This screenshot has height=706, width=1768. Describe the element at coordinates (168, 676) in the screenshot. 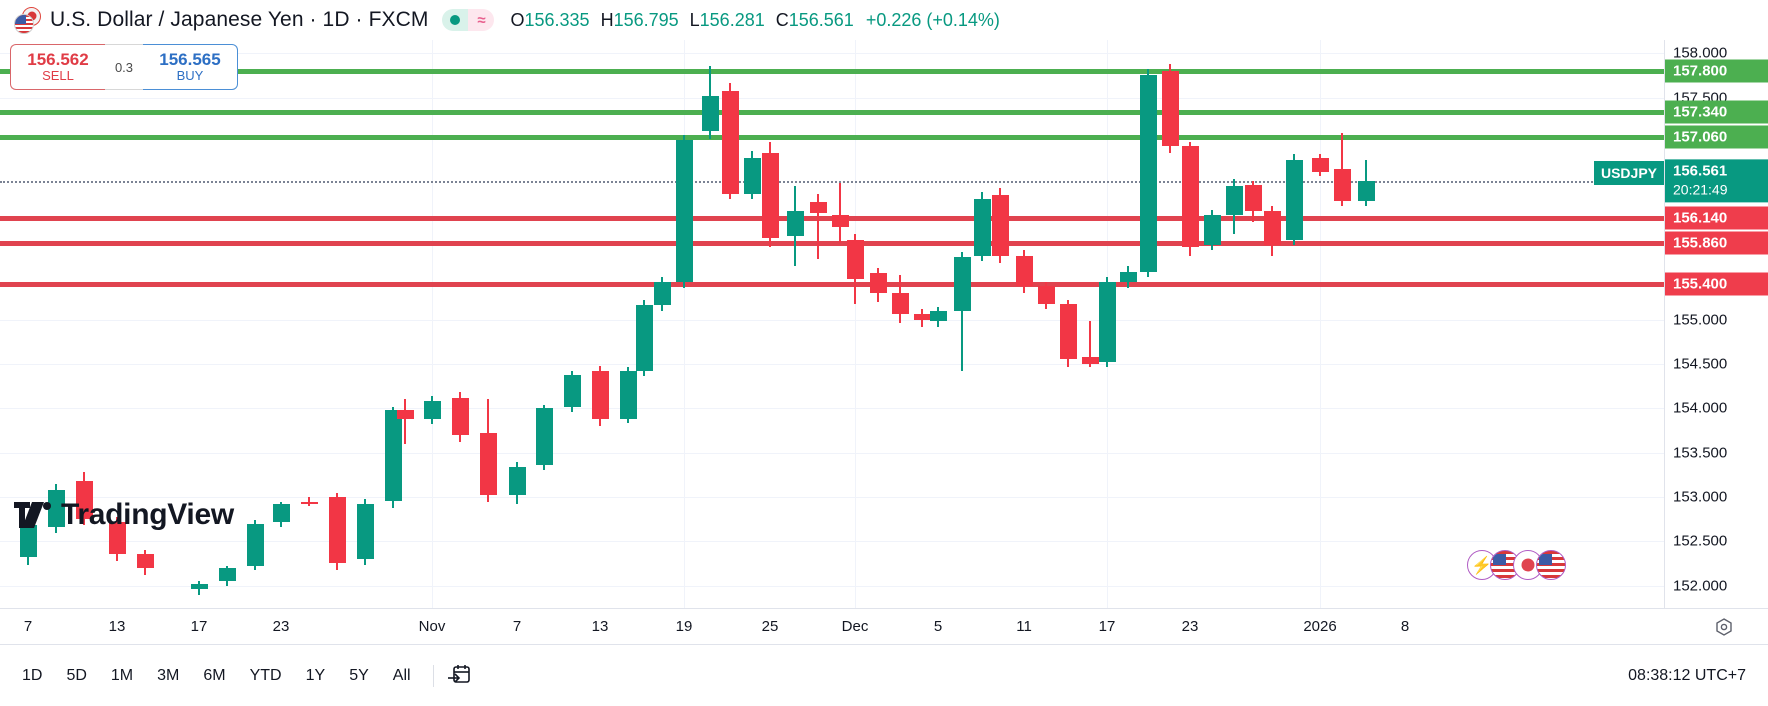

I see `range-button-3m: 3M` at that location.